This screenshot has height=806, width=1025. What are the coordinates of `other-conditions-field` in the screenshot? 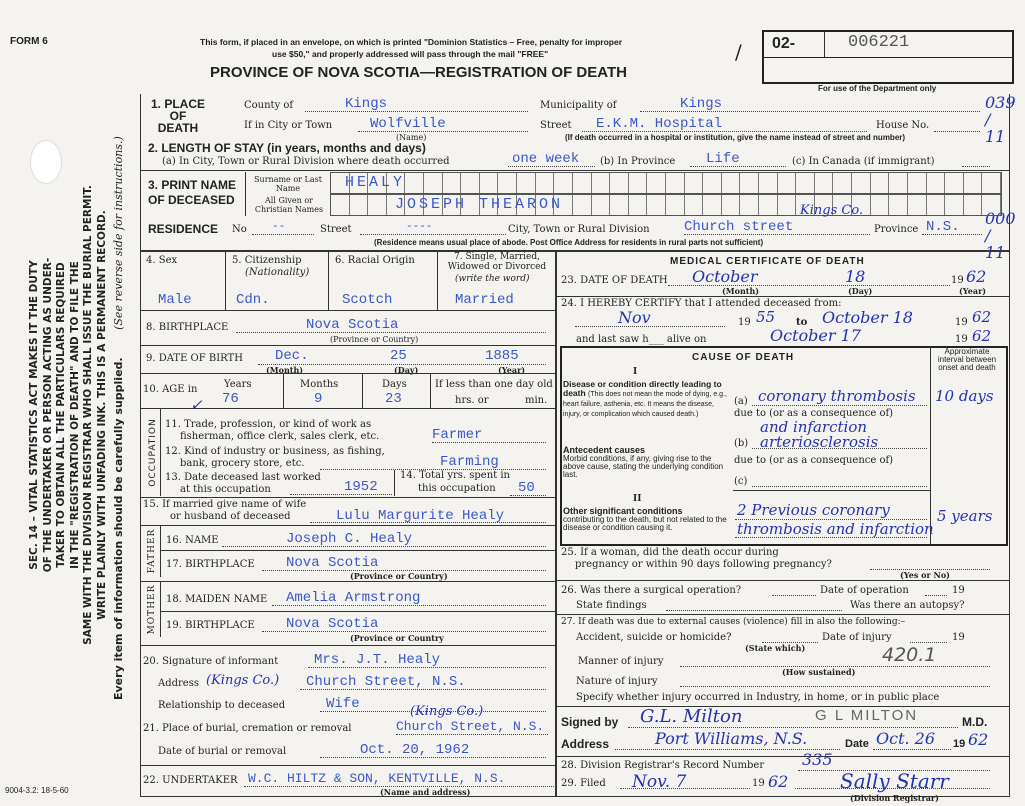 It's located at (831, 519).